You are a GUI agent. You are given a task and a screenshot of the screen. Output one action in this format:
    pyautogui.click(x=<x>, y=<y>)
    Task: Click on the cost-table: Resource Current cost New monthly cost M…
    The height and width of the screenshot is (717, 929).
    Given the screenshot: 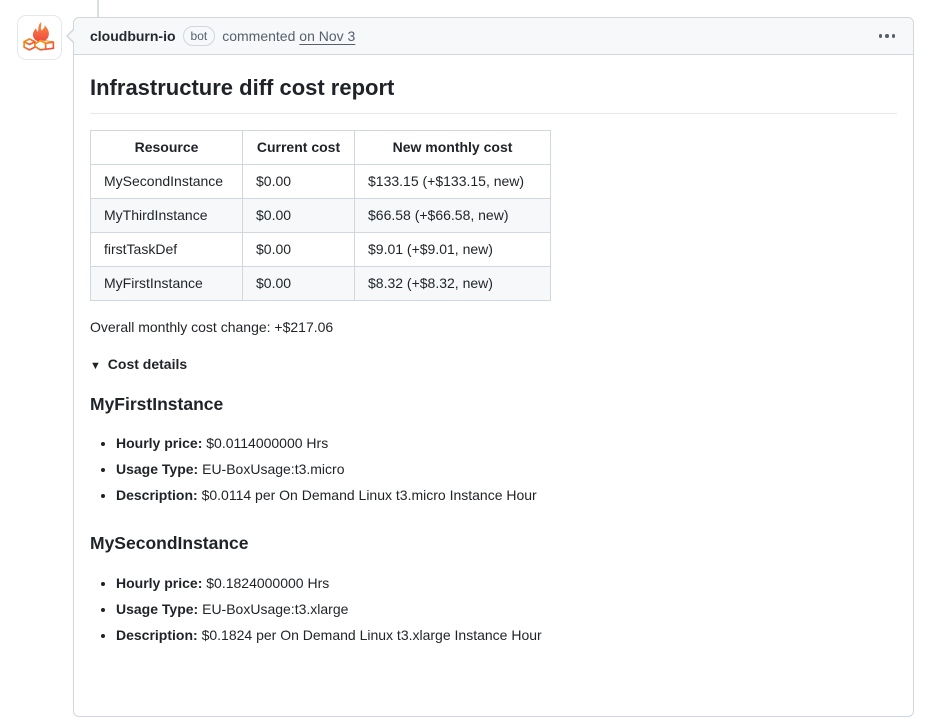 What is the action you would take?
    pyautogui.click(x=320, y=215)
    